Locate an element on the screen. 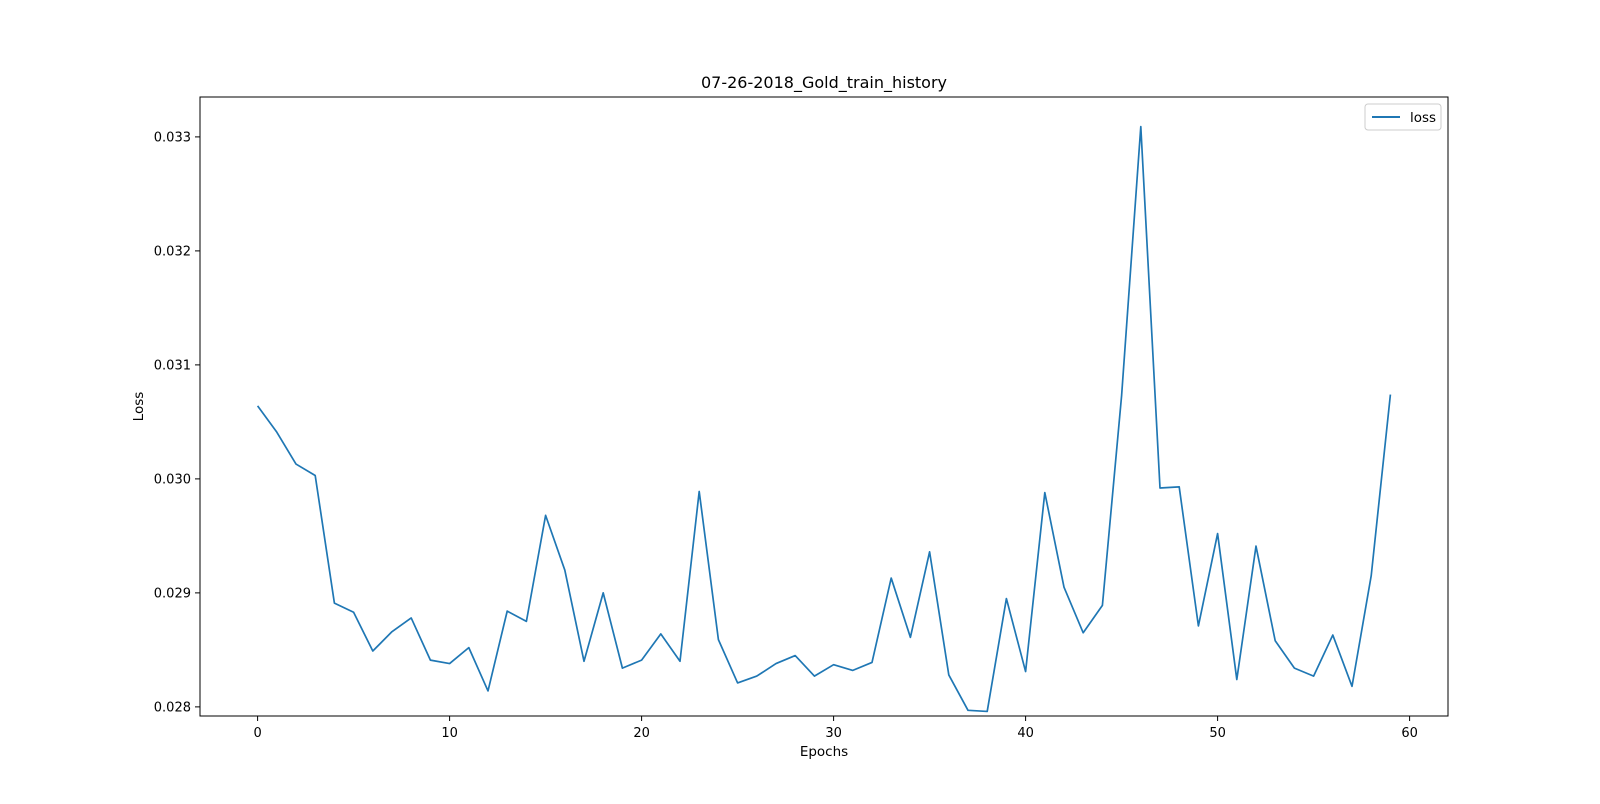 The height and width of the screenshot is (804, 1600). x-tick-label: 40 is located at coordinates (1025, 733).